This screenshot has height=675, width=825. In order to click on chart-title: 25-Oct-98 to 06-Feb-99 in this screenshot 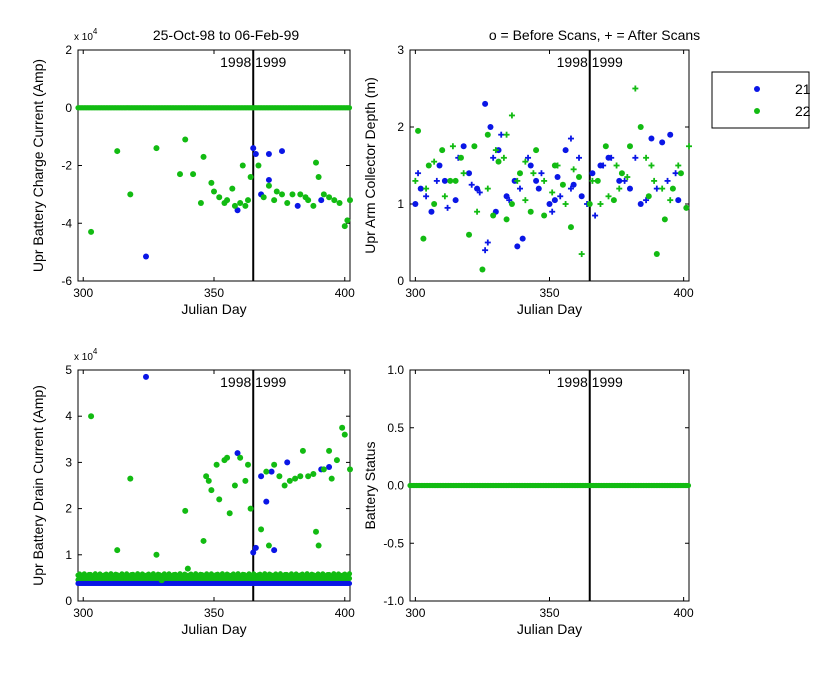, I will do `click(226, 35)`.